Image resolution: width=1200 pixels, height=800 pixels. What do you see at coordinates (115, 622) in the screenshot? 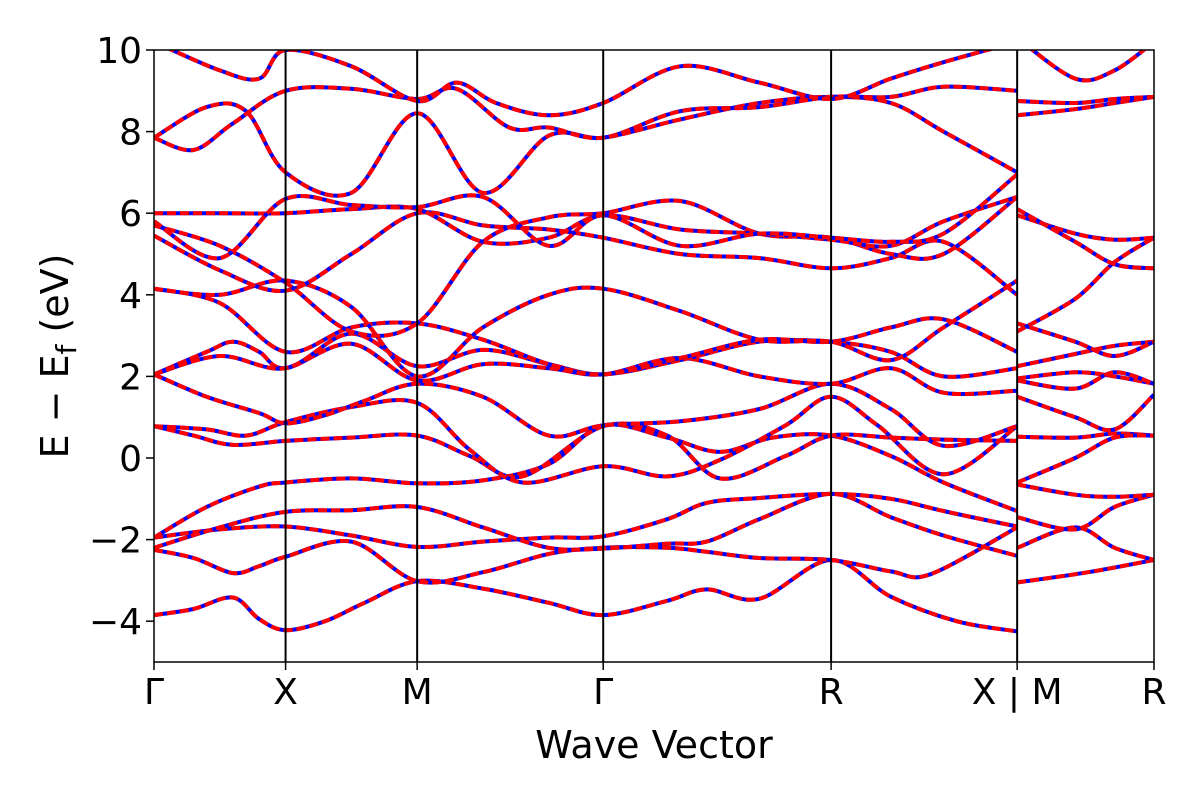
I see `y-tick-label: −4` at bounding box center [115, 622].